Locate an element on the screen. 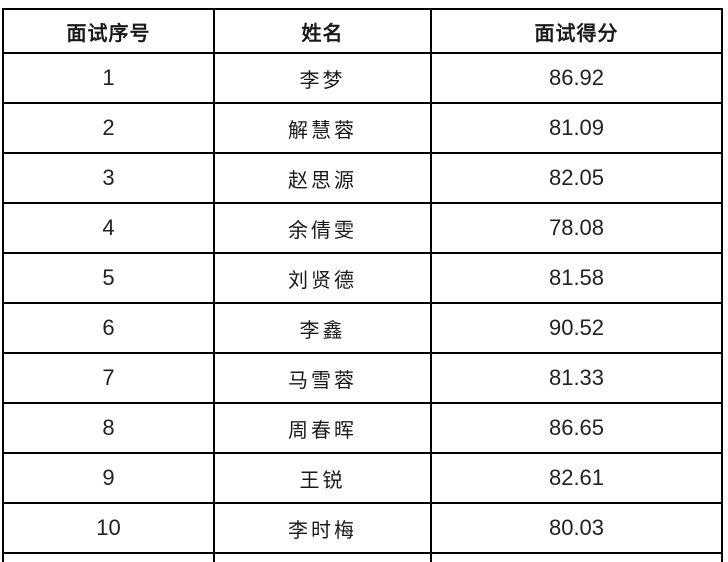 This screenshot has height=562, width=728. cell-score: 78.08 is located at coordinates (576, 228).